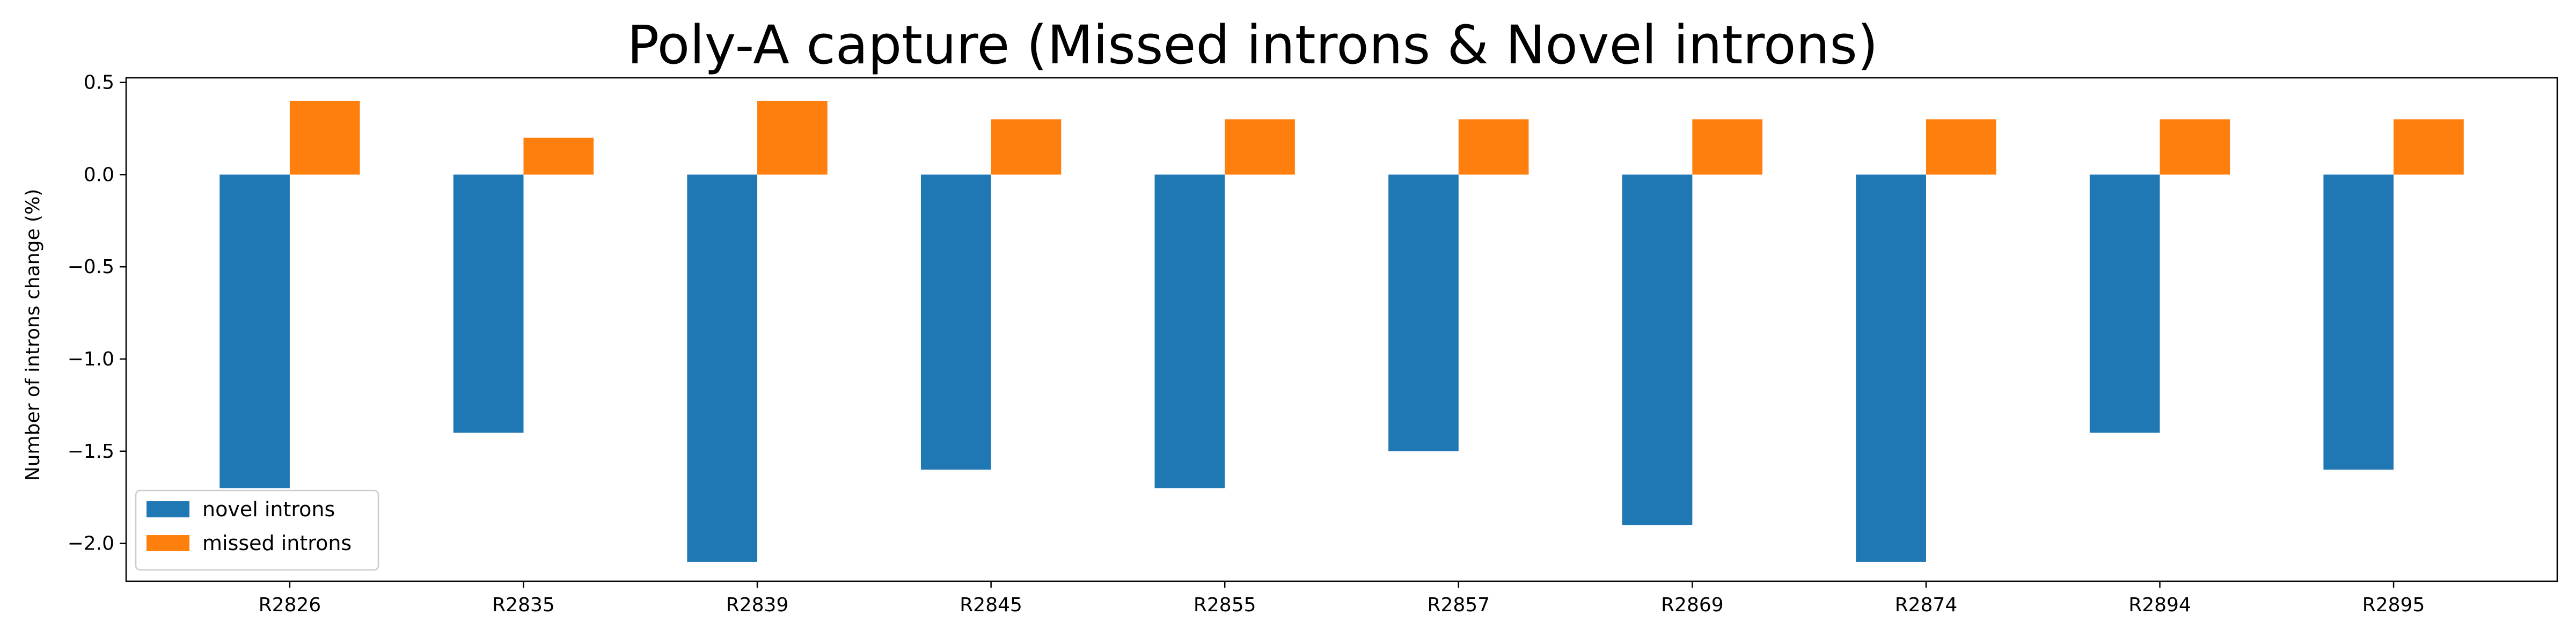 This screenshot has height=644, width=2576. I want to click on bar-novel-introns-R2869, so click(1657, 349).